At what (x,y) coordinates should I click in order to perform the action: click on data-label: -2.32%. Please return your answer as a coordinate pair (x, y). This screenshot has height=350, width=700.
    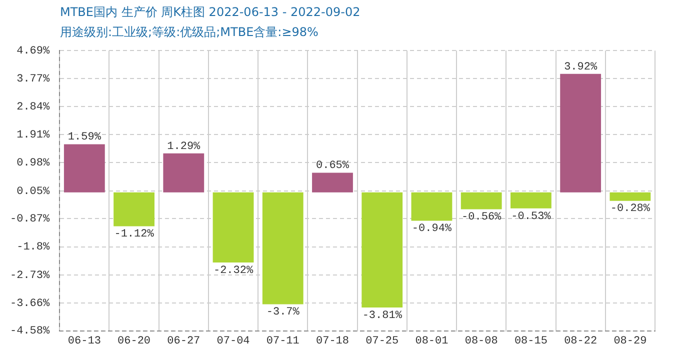
    Looking at the image, I should click on (233, 270).